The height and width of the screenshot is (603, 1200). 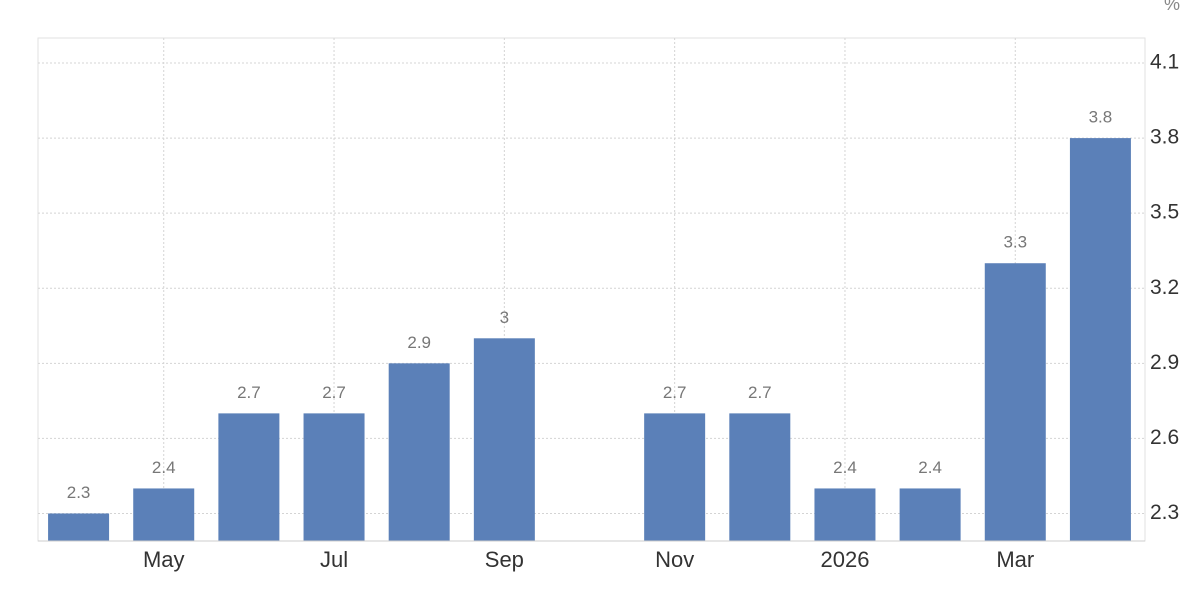 What do you see at coordinates (164, 559) in the screenshot?
I see `x-tick-label: May` at bounding box center [164, 559].